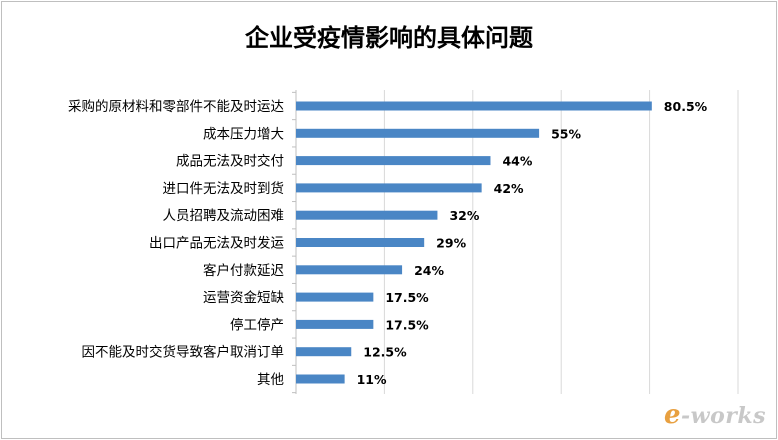  Describe the element at coordinates (464, 215) in the screenshot. I see `value-label: 32%` at that location.